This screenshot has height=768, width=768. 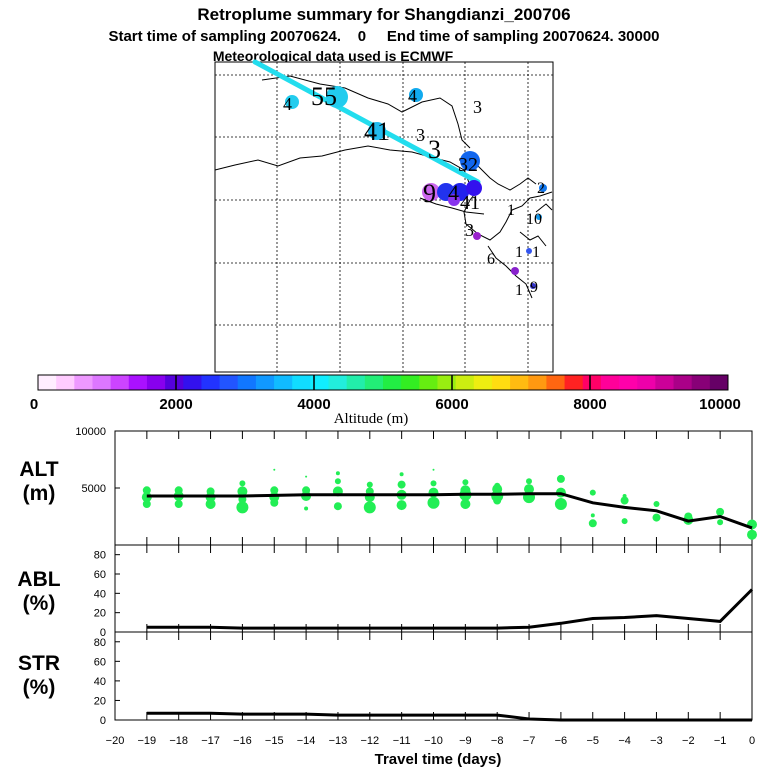 I want to click on trajectory-path, so click(x=366, y=122).